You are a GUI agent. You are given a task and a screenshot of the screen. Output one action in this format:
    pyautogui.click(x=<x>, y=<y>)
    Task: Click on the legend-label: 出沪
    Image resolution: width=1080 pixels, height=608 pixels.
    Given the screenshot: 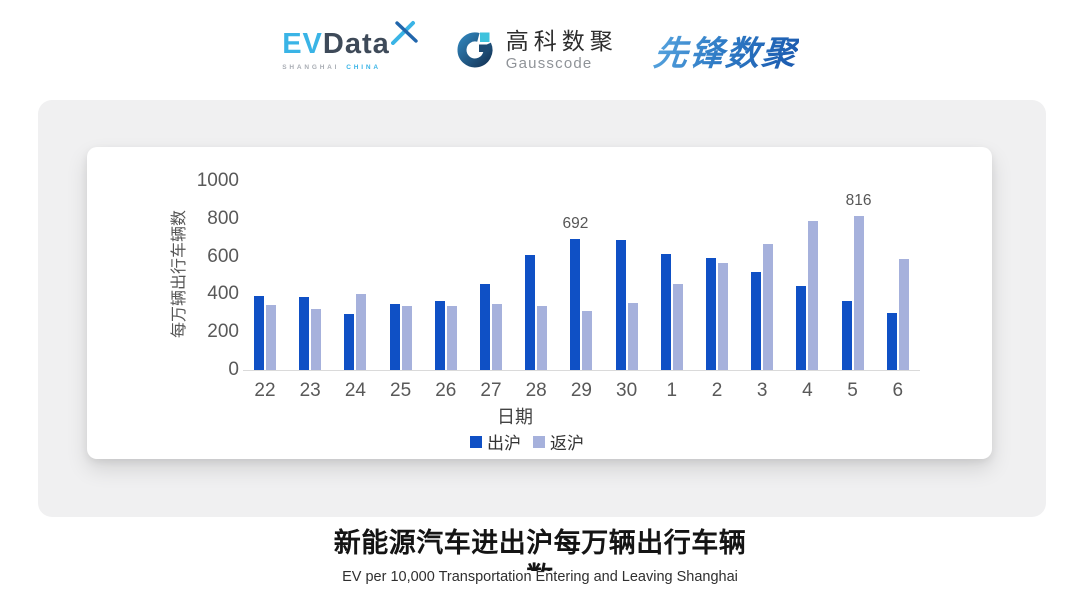 What is the action you would take?
    pyautogui.click(x=504, y=443)
    